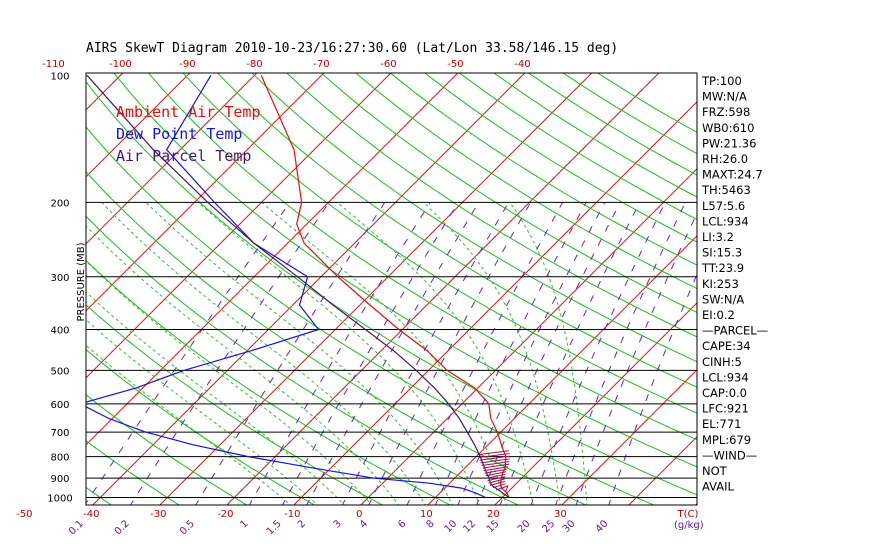 This screenshot has width=870, height=560. What do you see at coordinates (451, 526) in the screenshot?
I see `mixing-ratio-tick-label: 10` at bounding box center [451, 526].